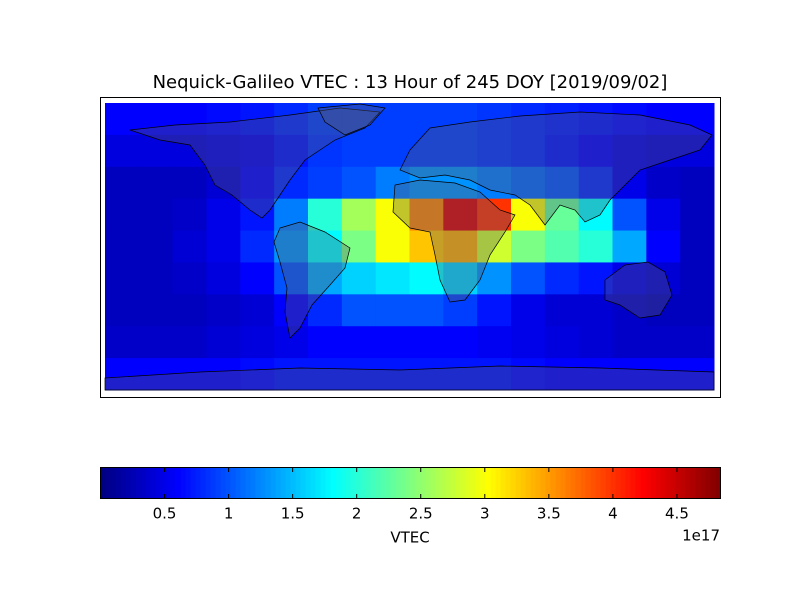 The image size is (800, 604). I want to click on colorbar-tick-label: 1, so click(229, 514).